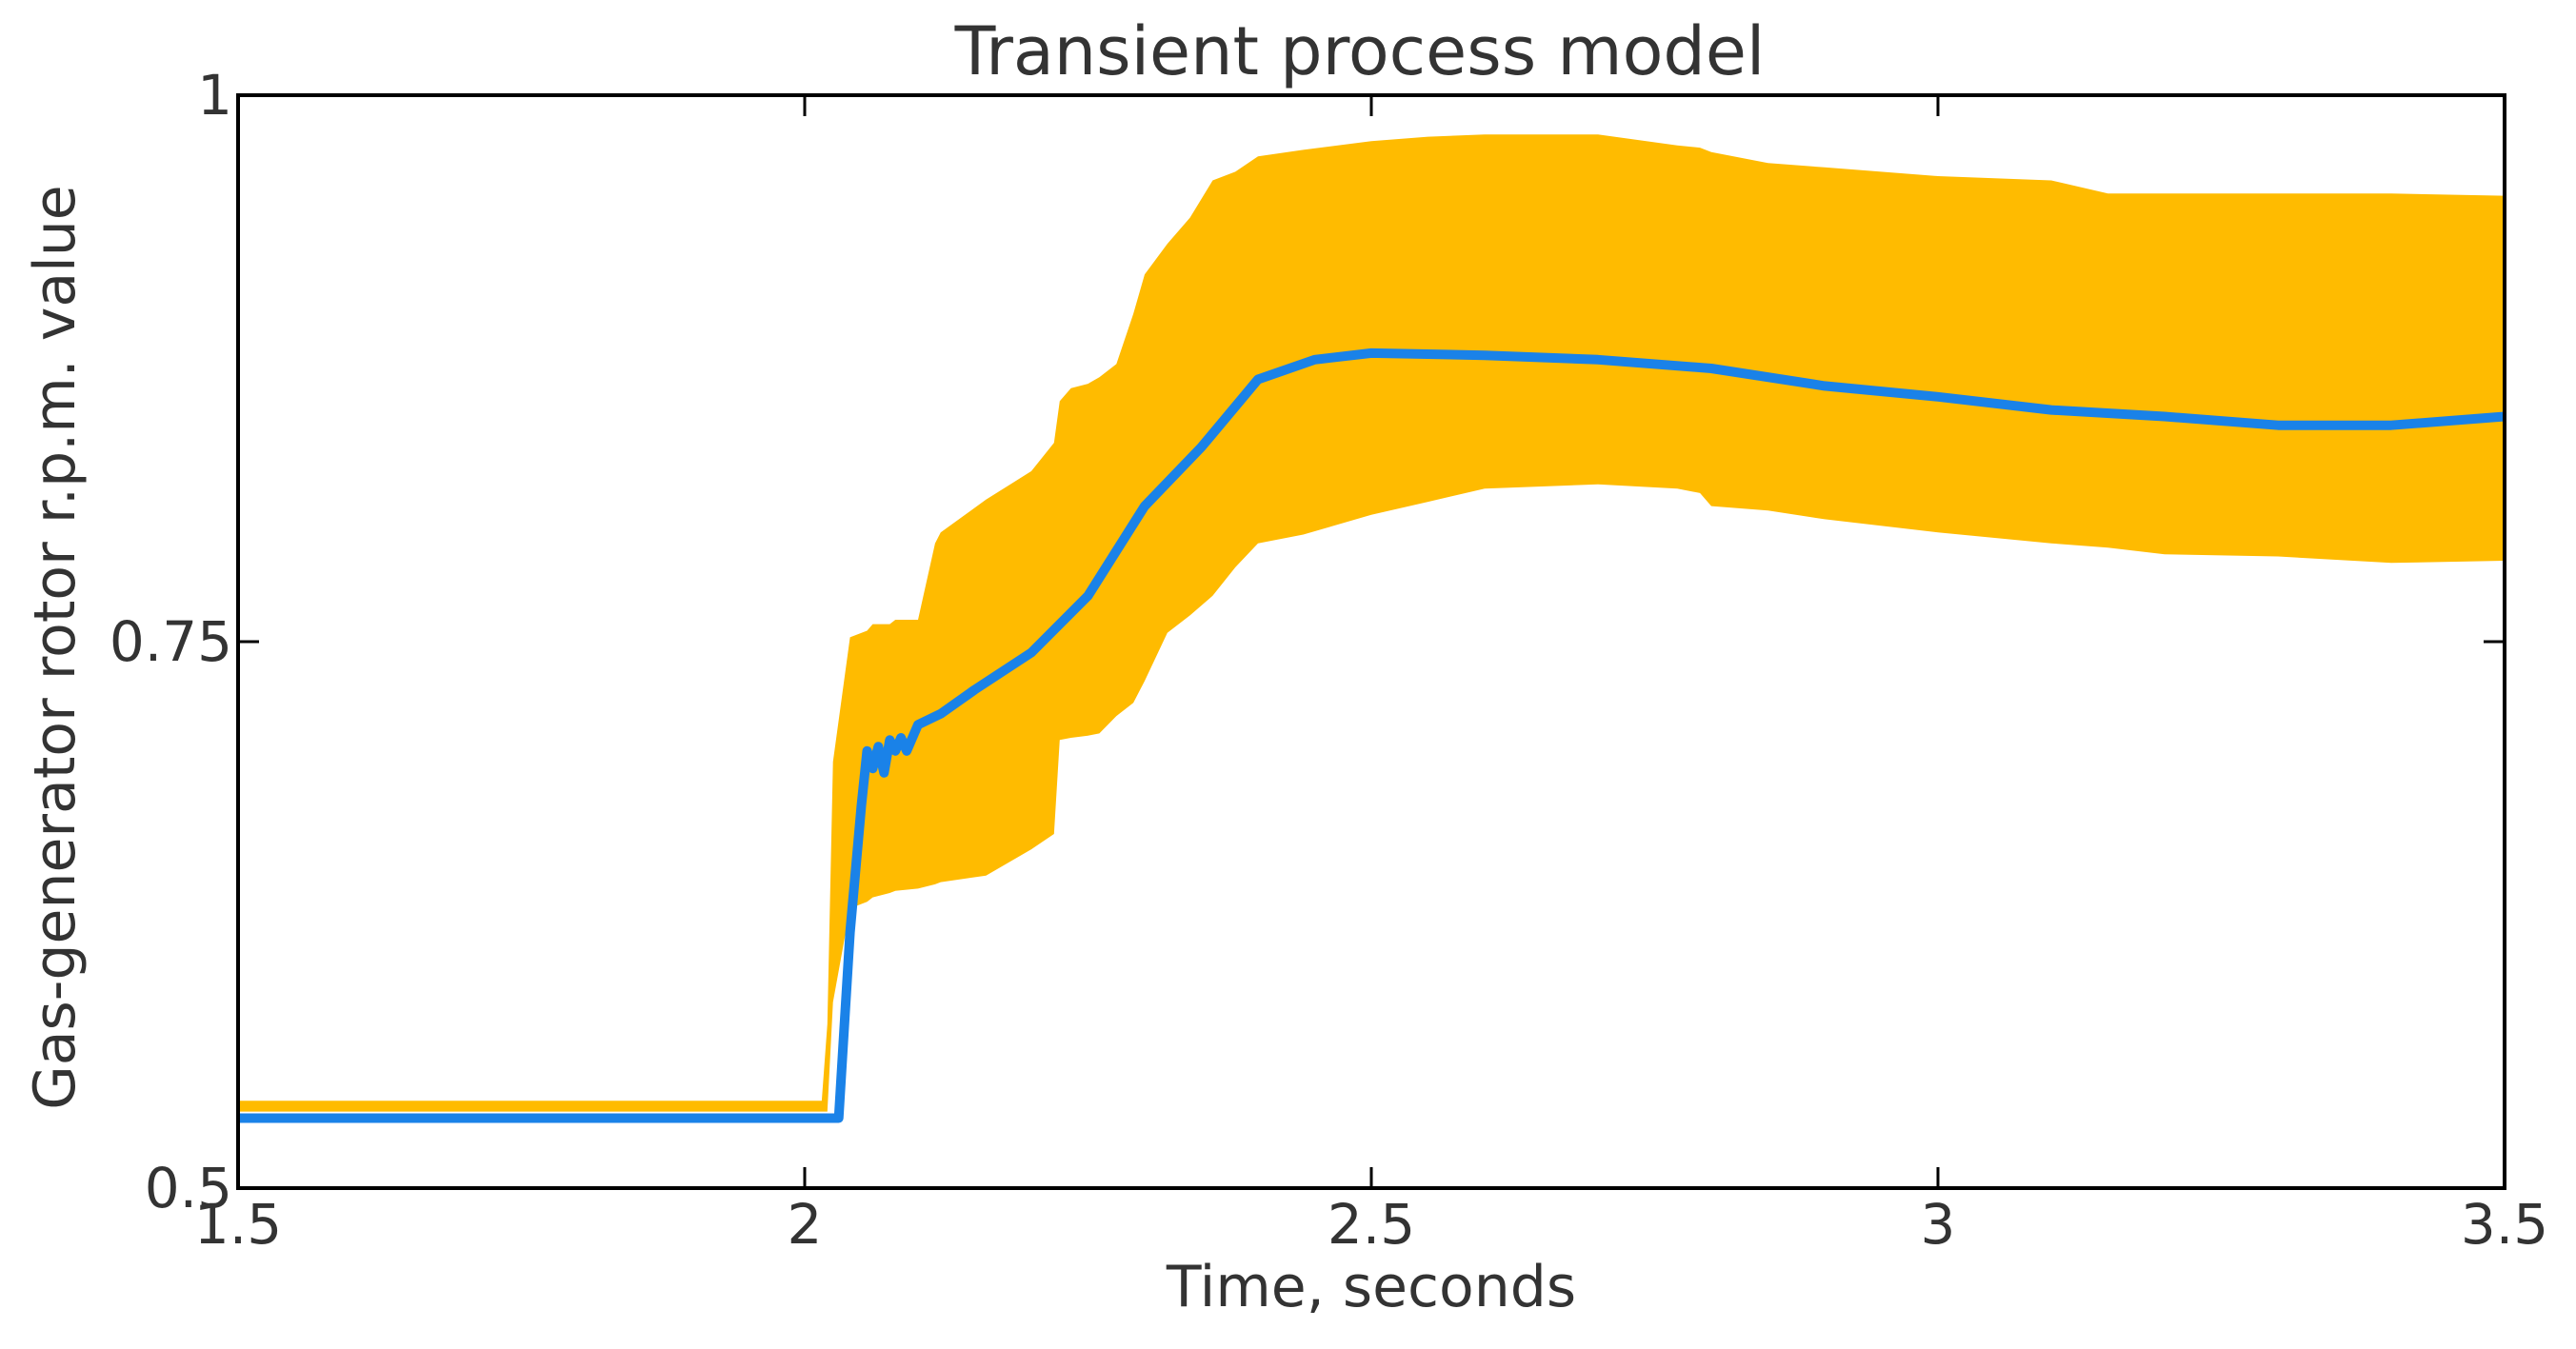 The image size is (2576, 1349). I want to click on y-tick-label: 0.5, so click(189, 1188).